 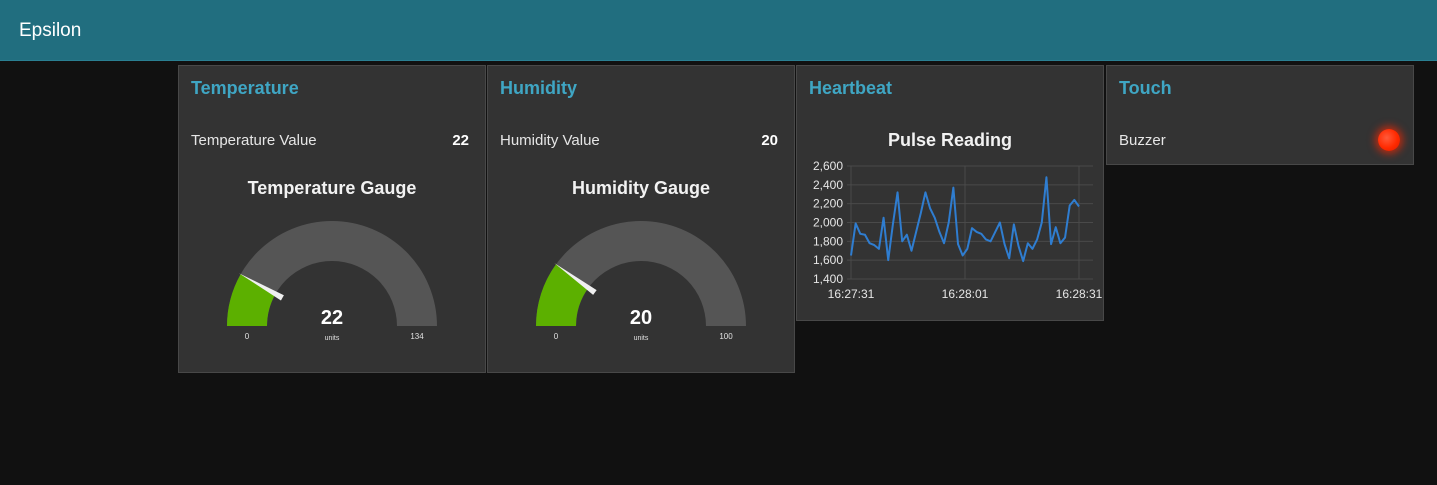 What do you see at coordinates (417, 336) in the screenshot?
I see `gauge-max-label: 134` at bounding box center [417, 336].